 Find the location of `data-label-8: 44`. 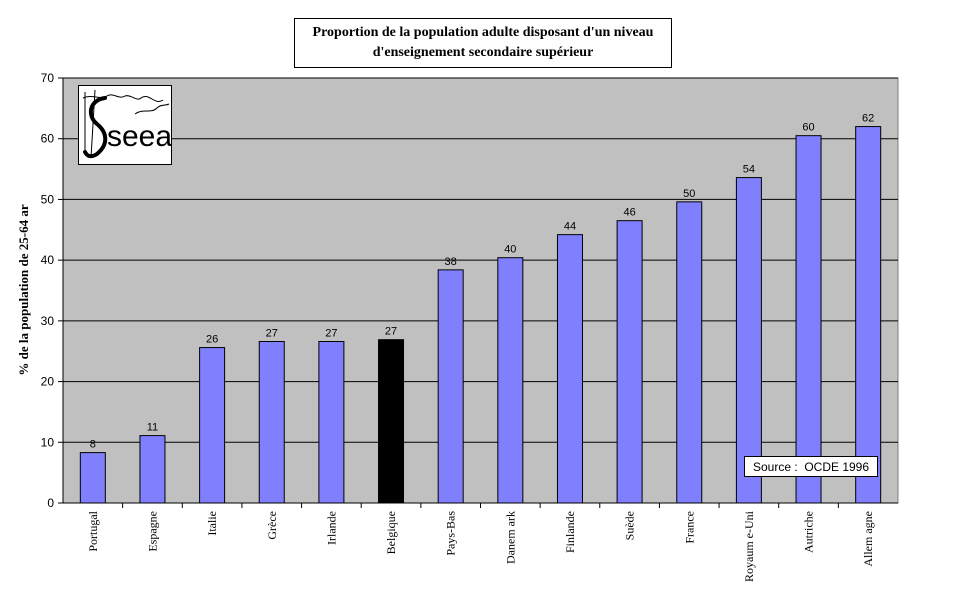

data-label-8: 44 is located at coordinates (570, 227).